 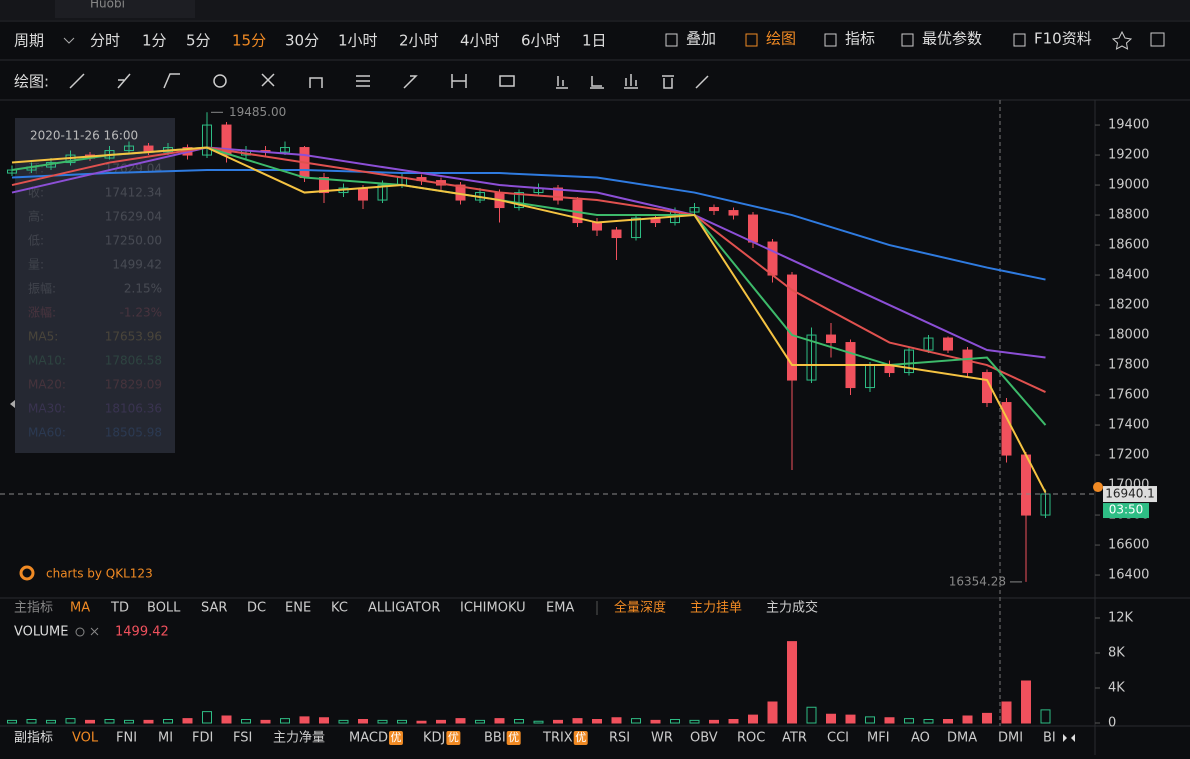 What do you see at coordinates (154, 41) in the screenshot?
I see `interval-tab: 1分` at bounding box center [154, 41].